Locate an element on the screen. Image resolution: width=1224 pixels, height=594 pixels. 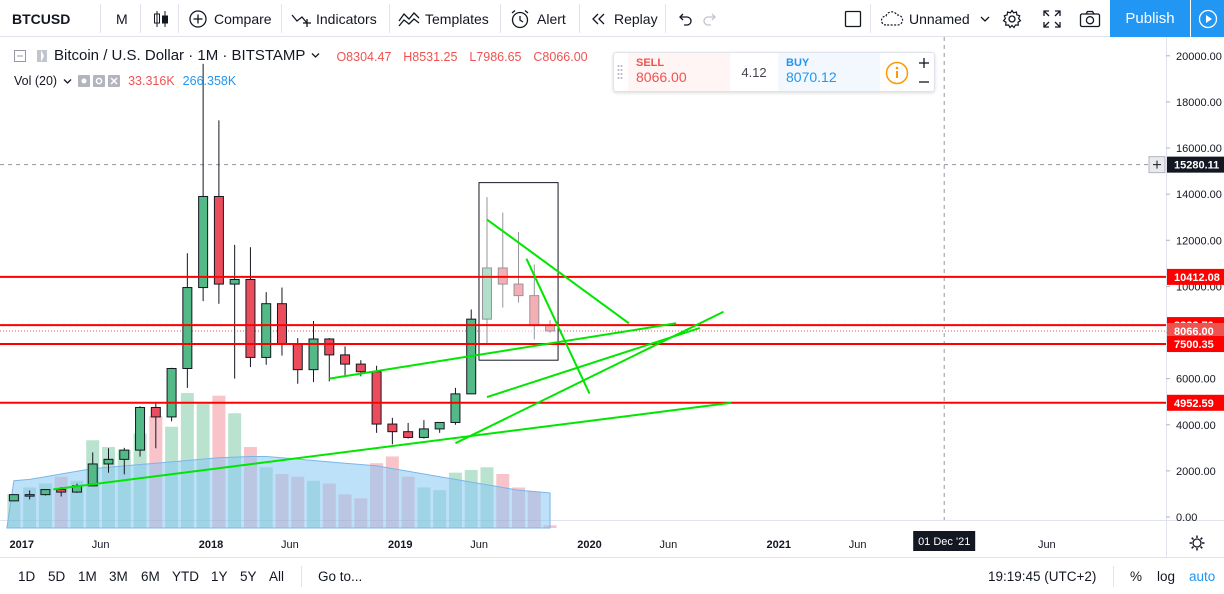
fullscreen-square-button is located at coordinates (853, 18).